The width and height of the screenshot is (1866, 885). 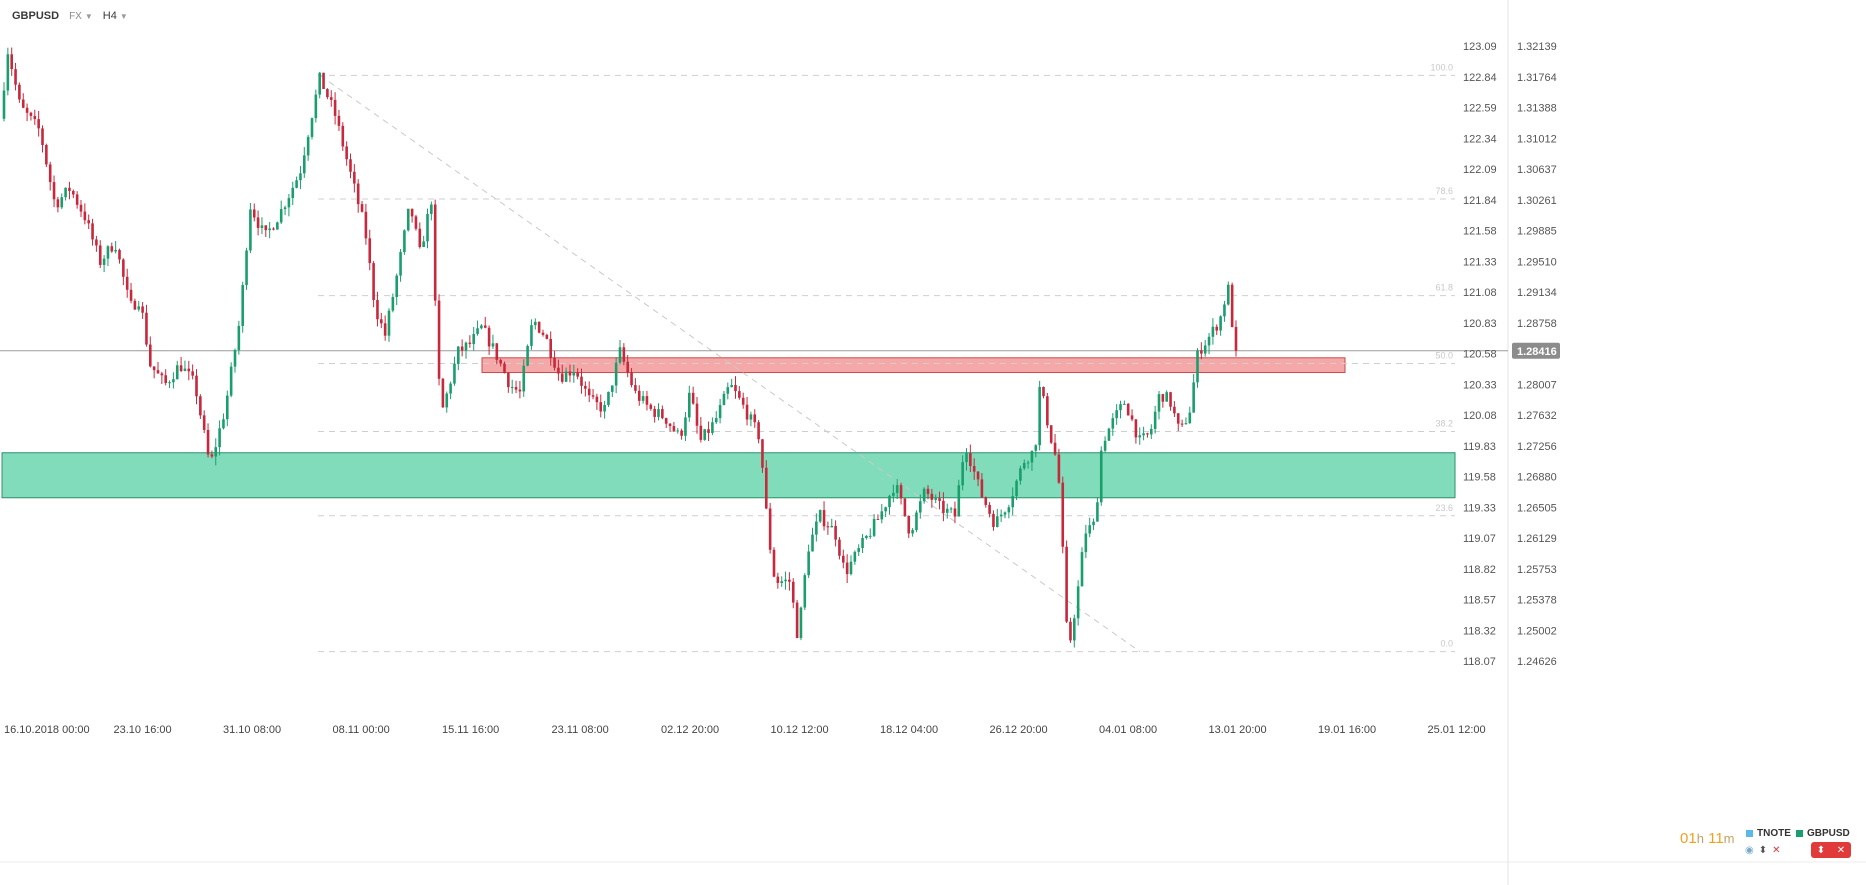 What do you see at coordinates (81, 16) in the screenshot?
I see `market-selector: FX ▼` at bounding box center [81, 16].